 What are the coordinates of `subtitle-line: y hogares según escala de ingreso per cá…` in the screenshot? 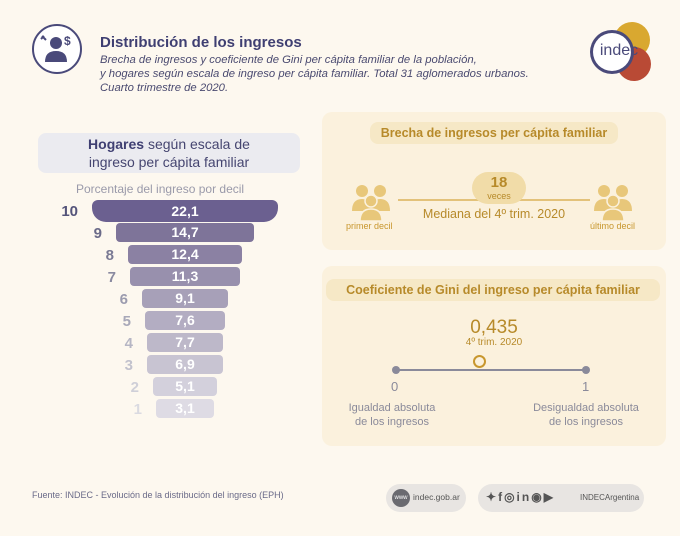 It's located at (314, 74).